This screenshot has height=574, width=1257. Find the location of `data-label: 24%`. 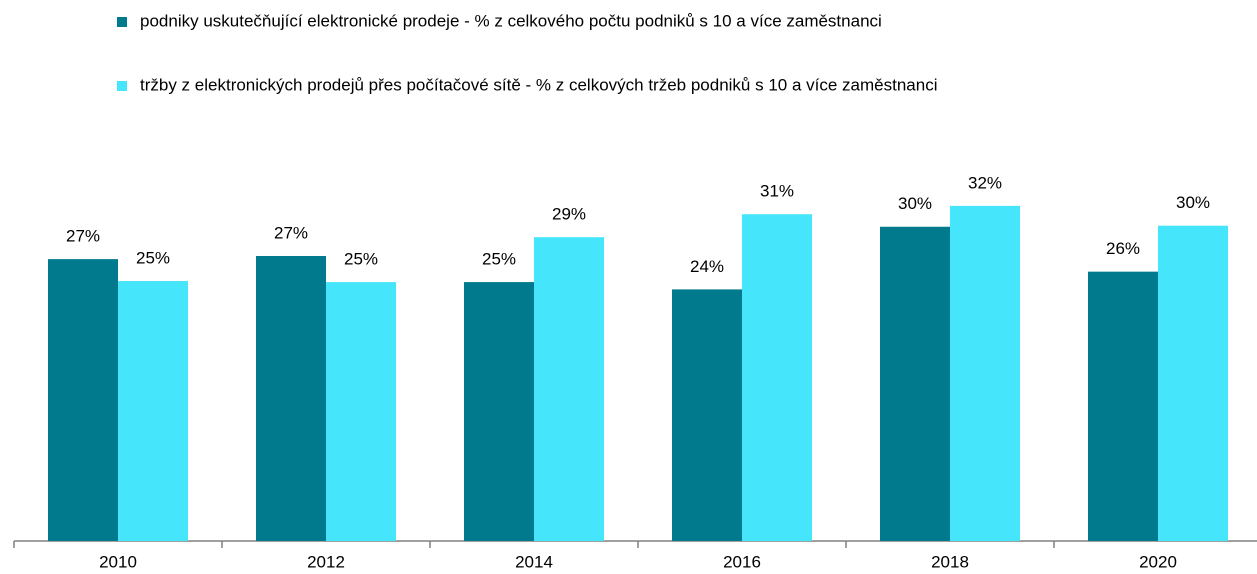

data-label: 24% is located at coordinates (707, 266).